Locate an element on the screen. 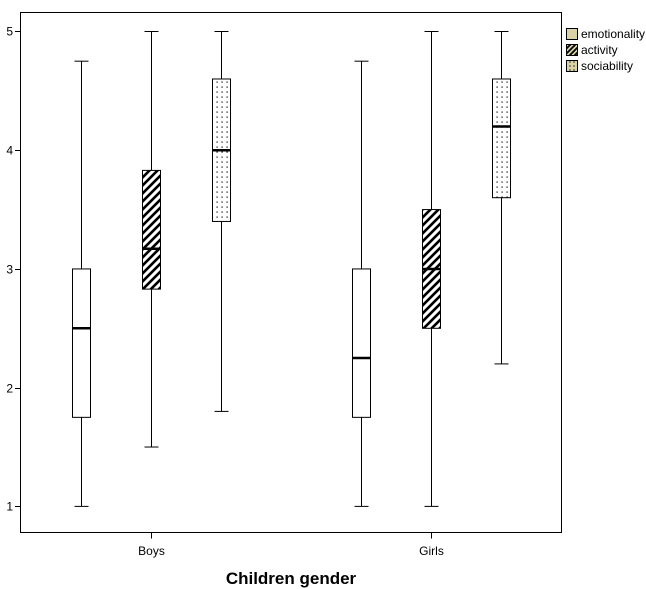  legend-item-sociability: sociability is located at coordinates (599, 66).